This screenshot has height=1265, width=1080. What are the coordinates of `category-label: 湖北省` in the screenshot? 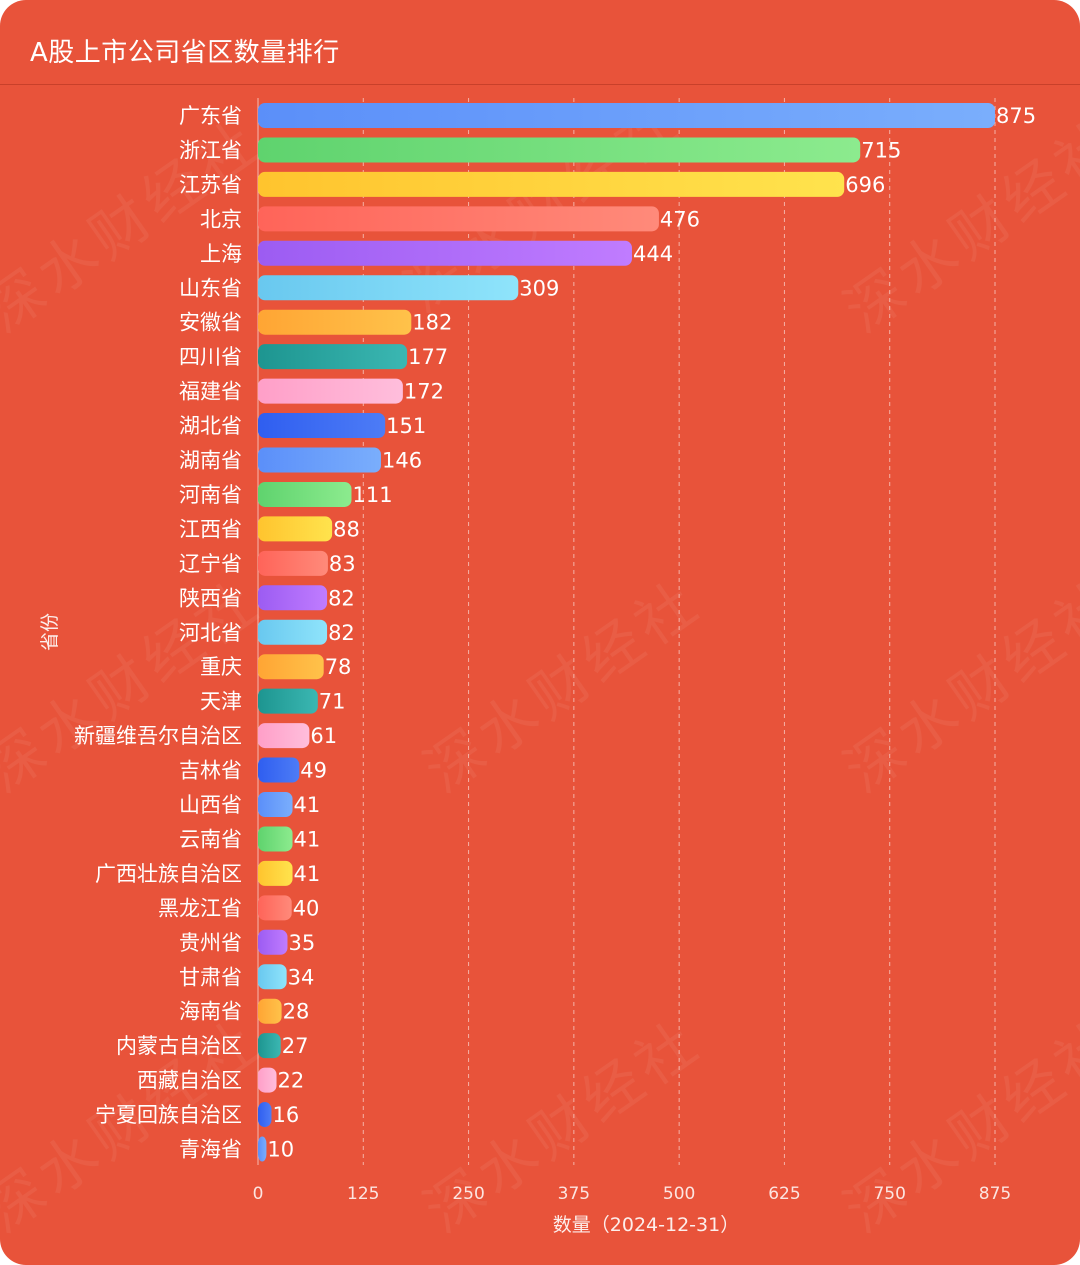 It's located at (210, 426).